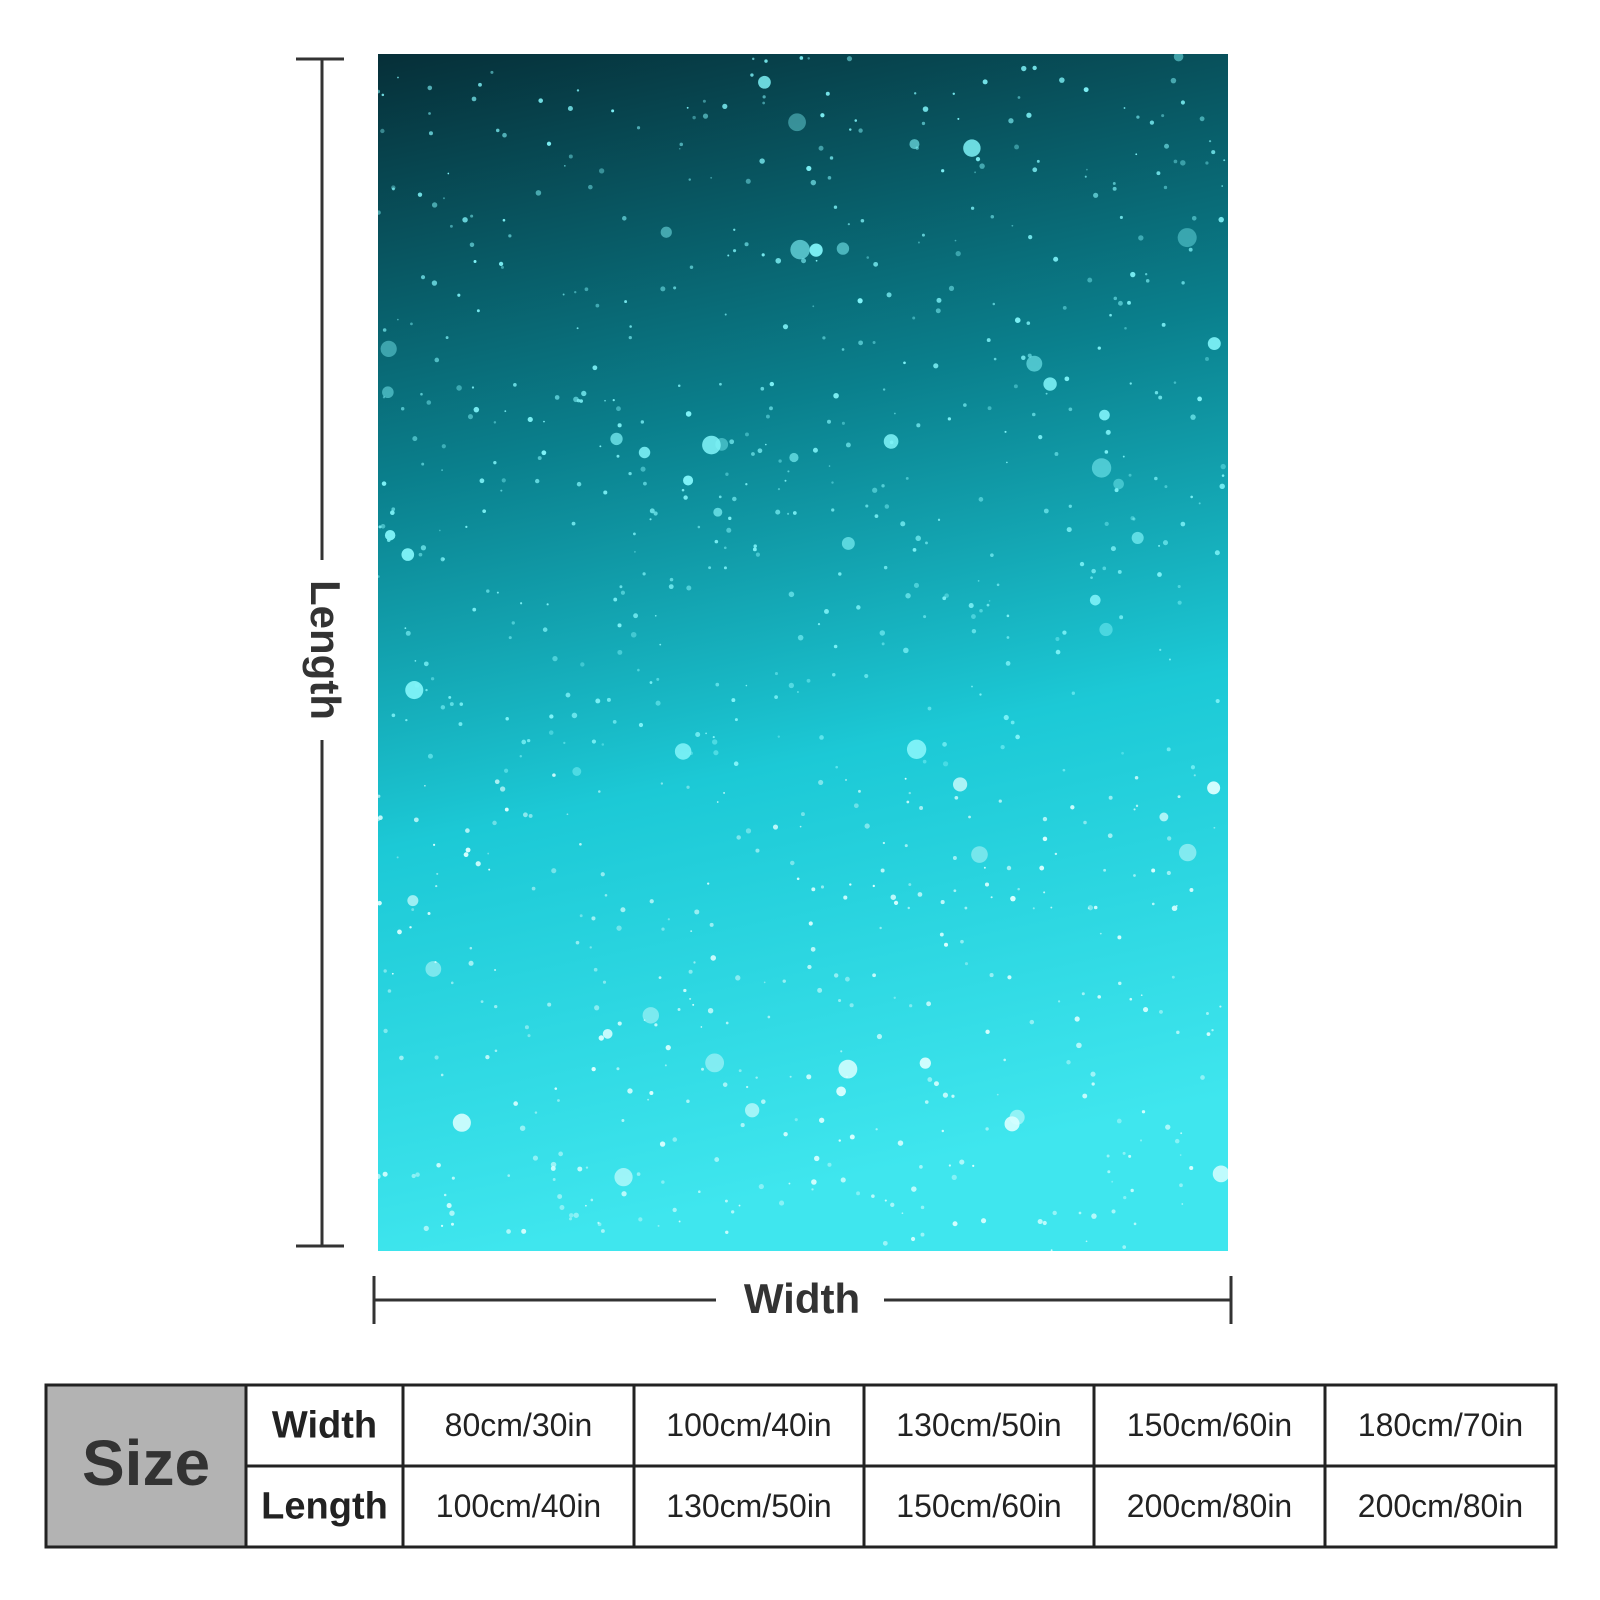 This screenshot has height=1600, width=1600. What do you see at coordinates (748, 1425) in the screenshot?
I see `size-value: 100cm/40in` at bounding box center [748, 1425].